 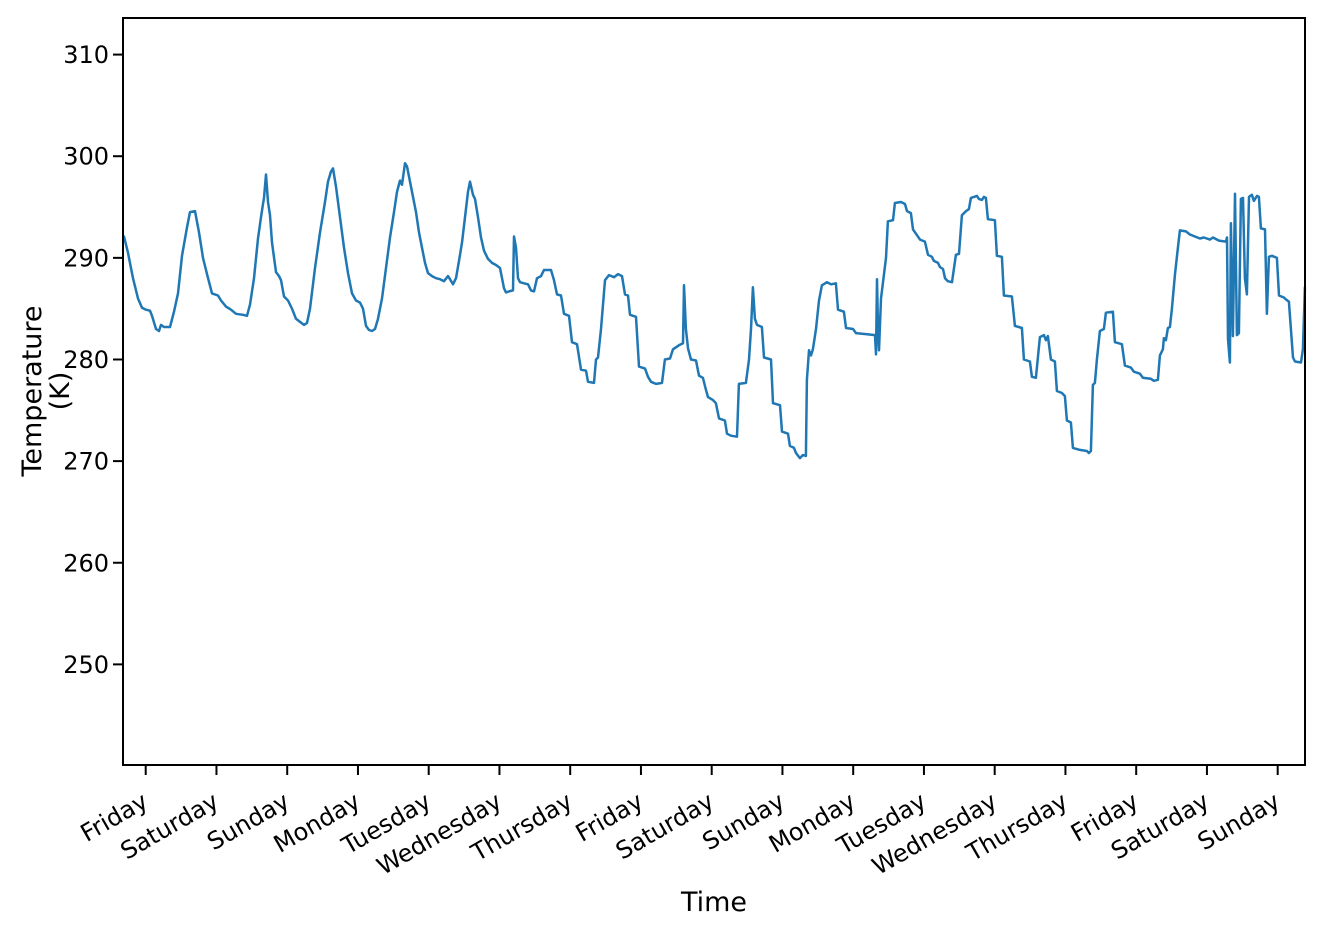 I want to click on y-tick-label: 290, so click(x=86, y=258).